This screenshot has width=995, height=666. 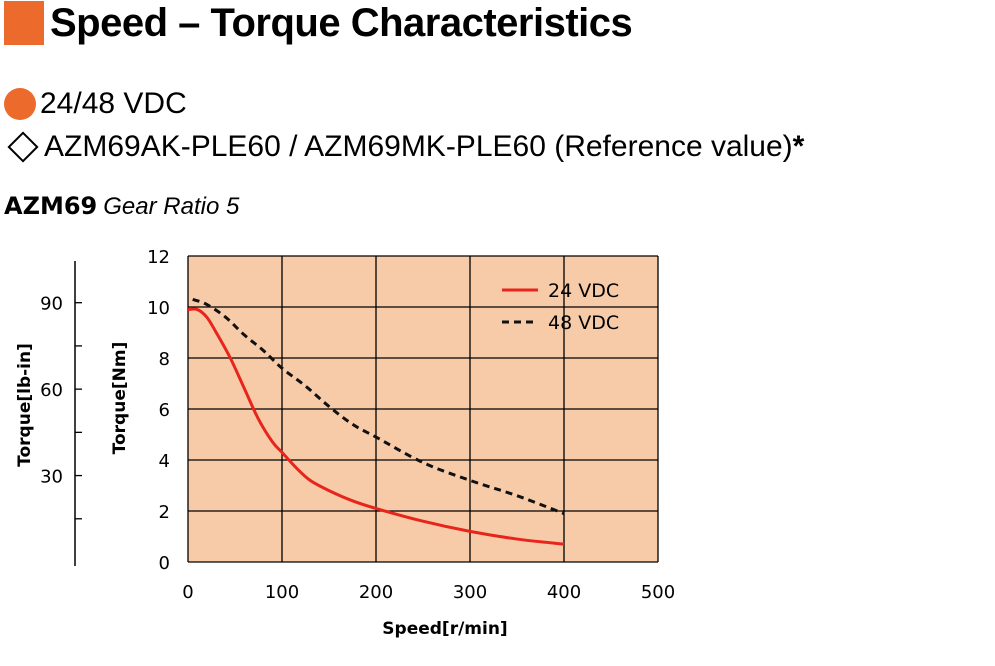 I want to click on y-tick-label: 6, so click(x=164, y=410).